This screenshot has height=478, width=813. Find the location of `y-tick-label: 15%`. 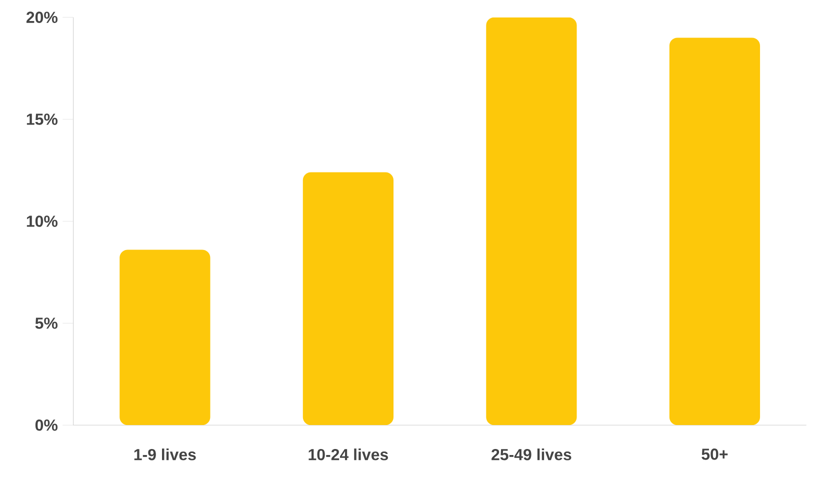

y-tick-label: 15% is located at coordinates (42, 119).